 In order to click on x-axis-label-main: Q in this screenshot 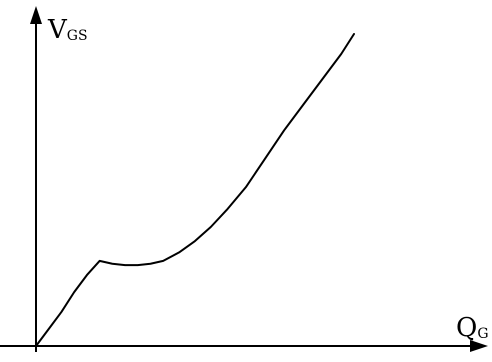, I will do `click(466, 328)`.